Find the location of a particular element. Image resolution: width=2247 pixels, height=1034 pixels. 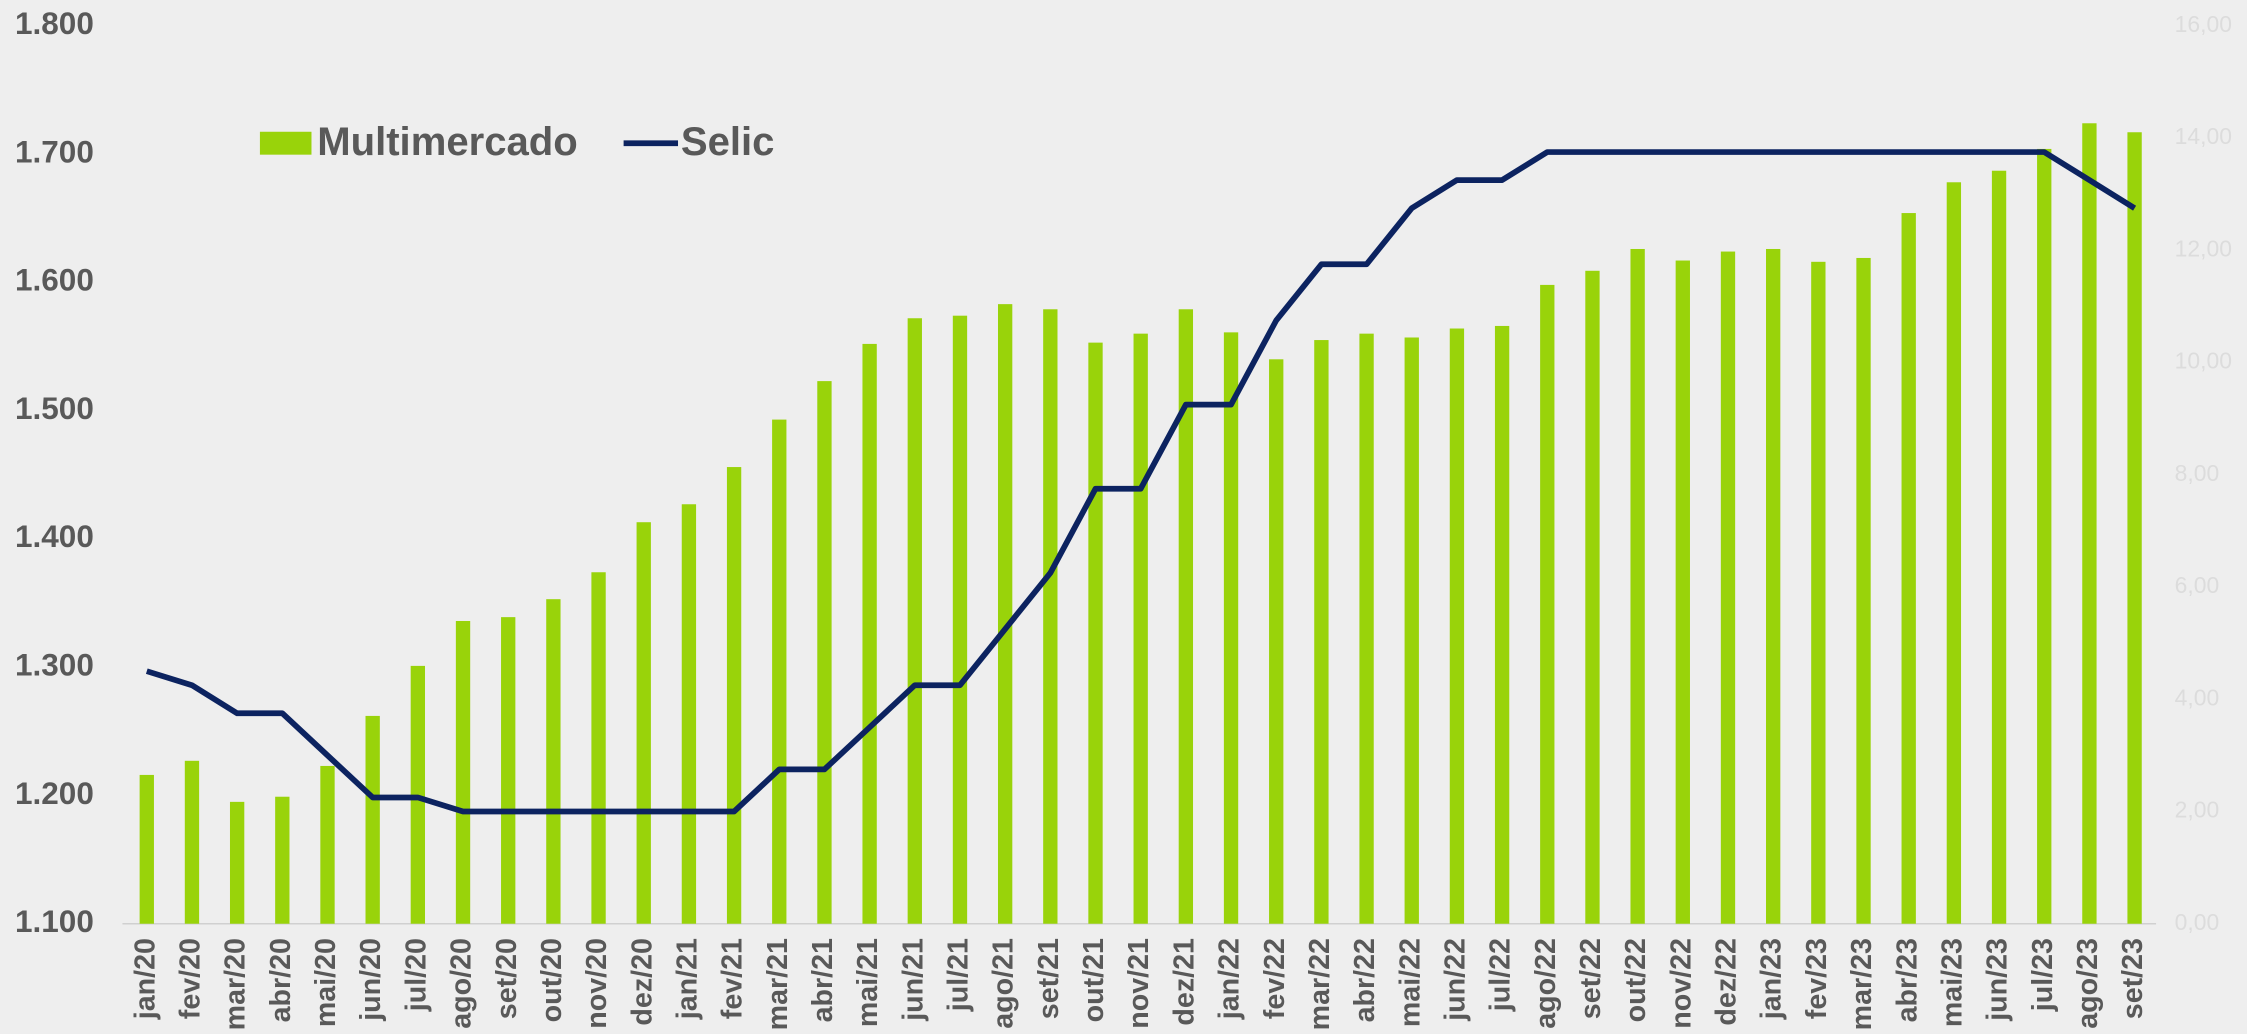

legend-label: Selic is located at coordinates (728, 142).